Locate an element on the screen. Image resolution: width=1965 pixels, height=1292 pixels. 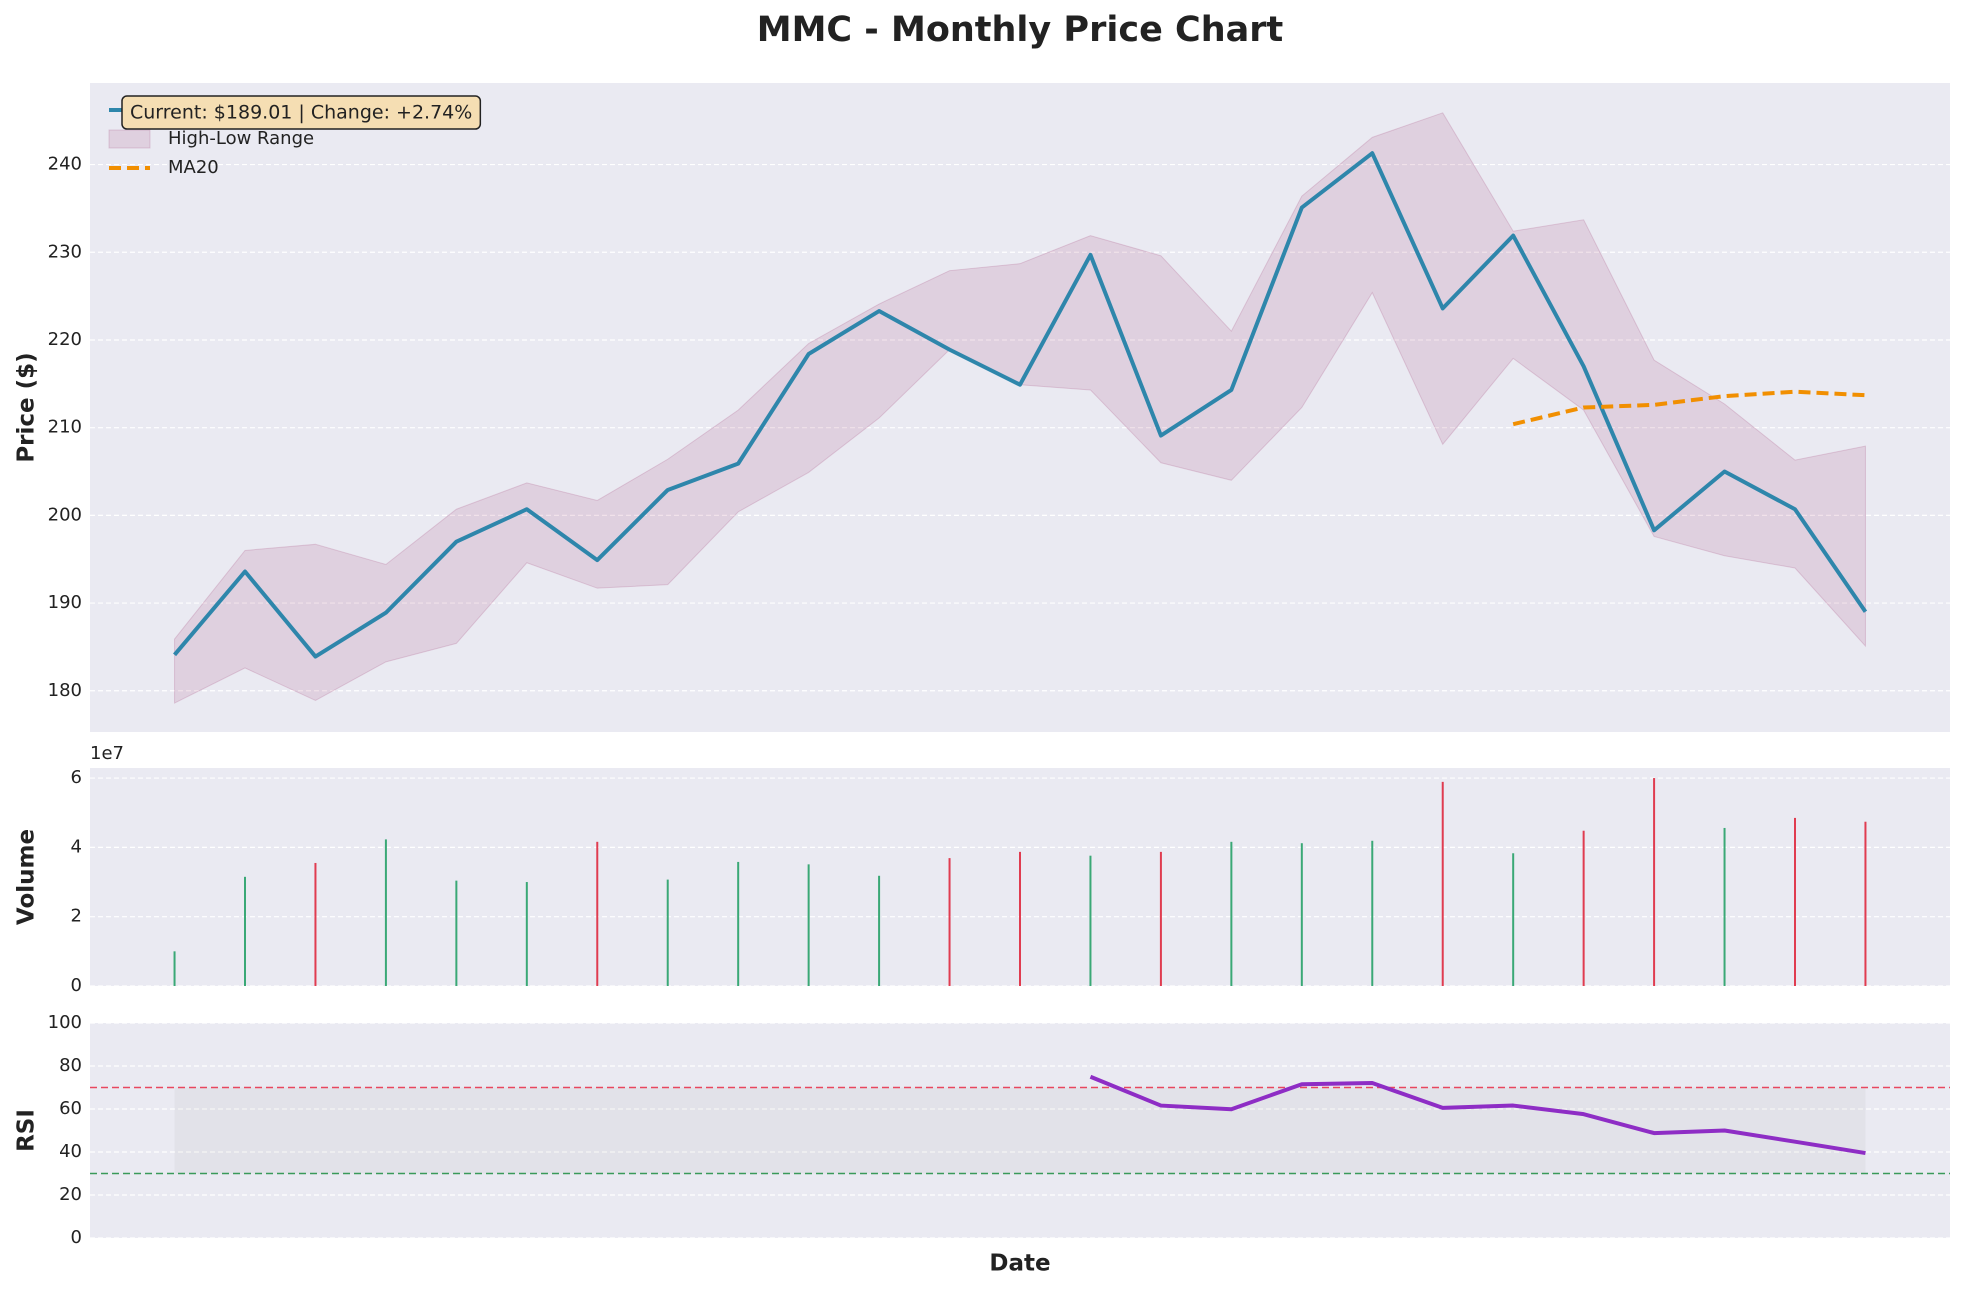
y-tick-label: 6 is located at coordinates (76, 777).